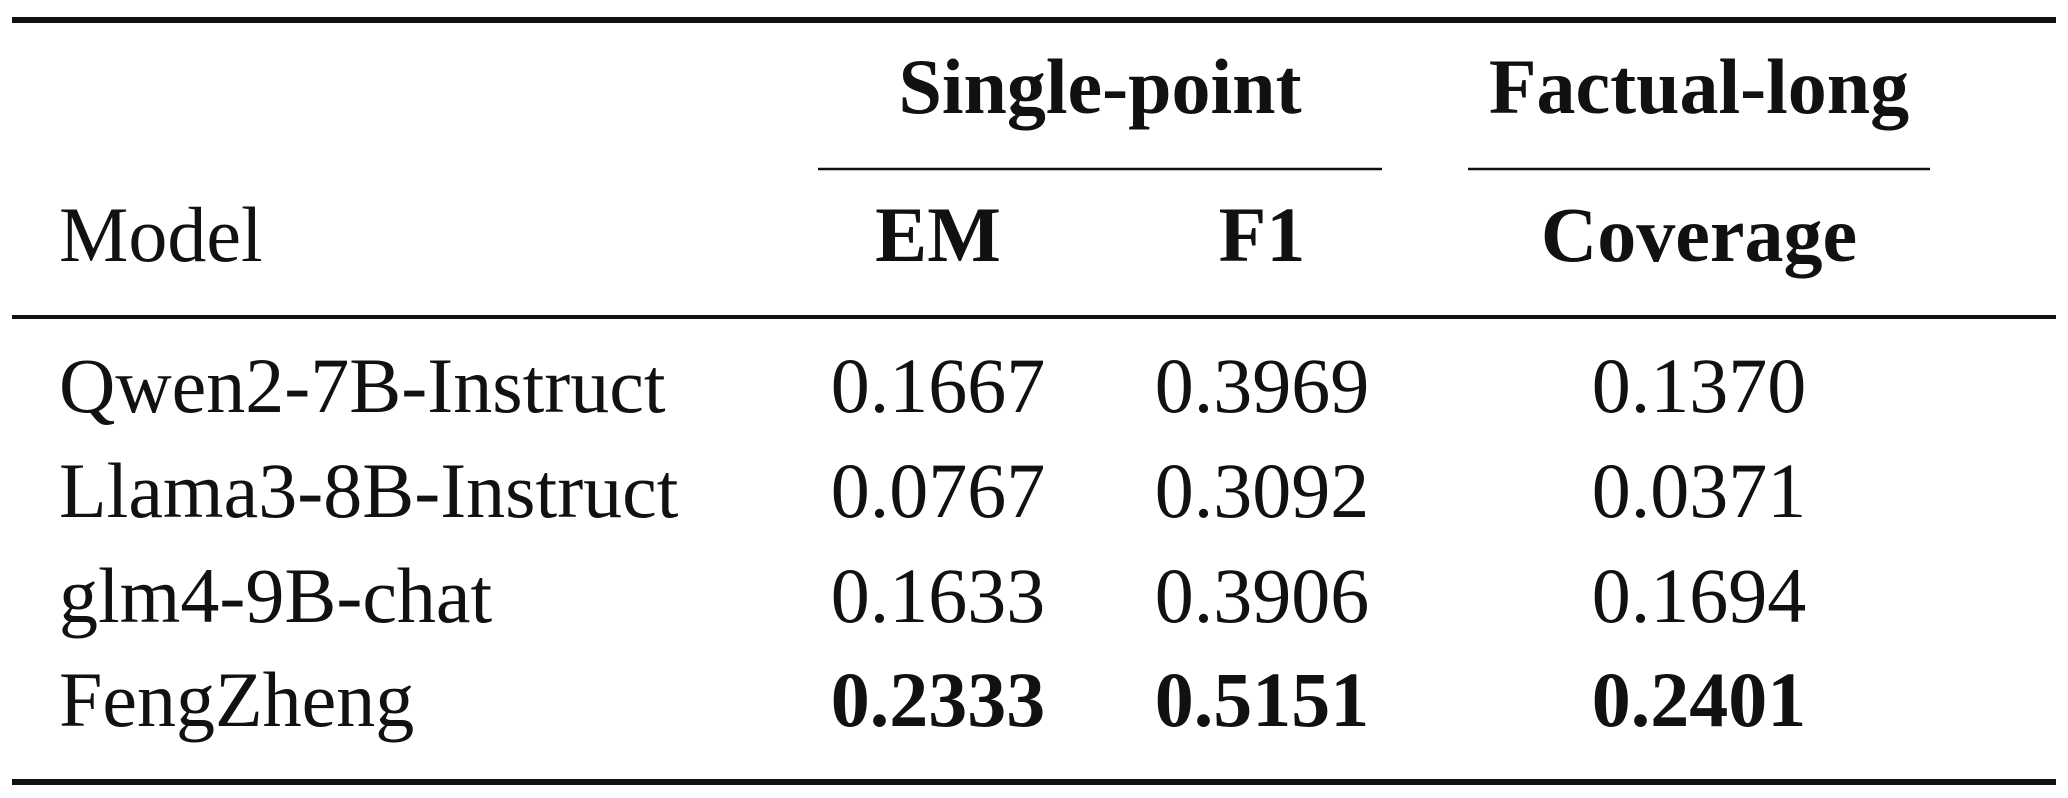 This screenshot has height=798, width=2068. Describe the element at coordinates (1699, 699) in the screenshot. I see `score: 0.2401` at that location.